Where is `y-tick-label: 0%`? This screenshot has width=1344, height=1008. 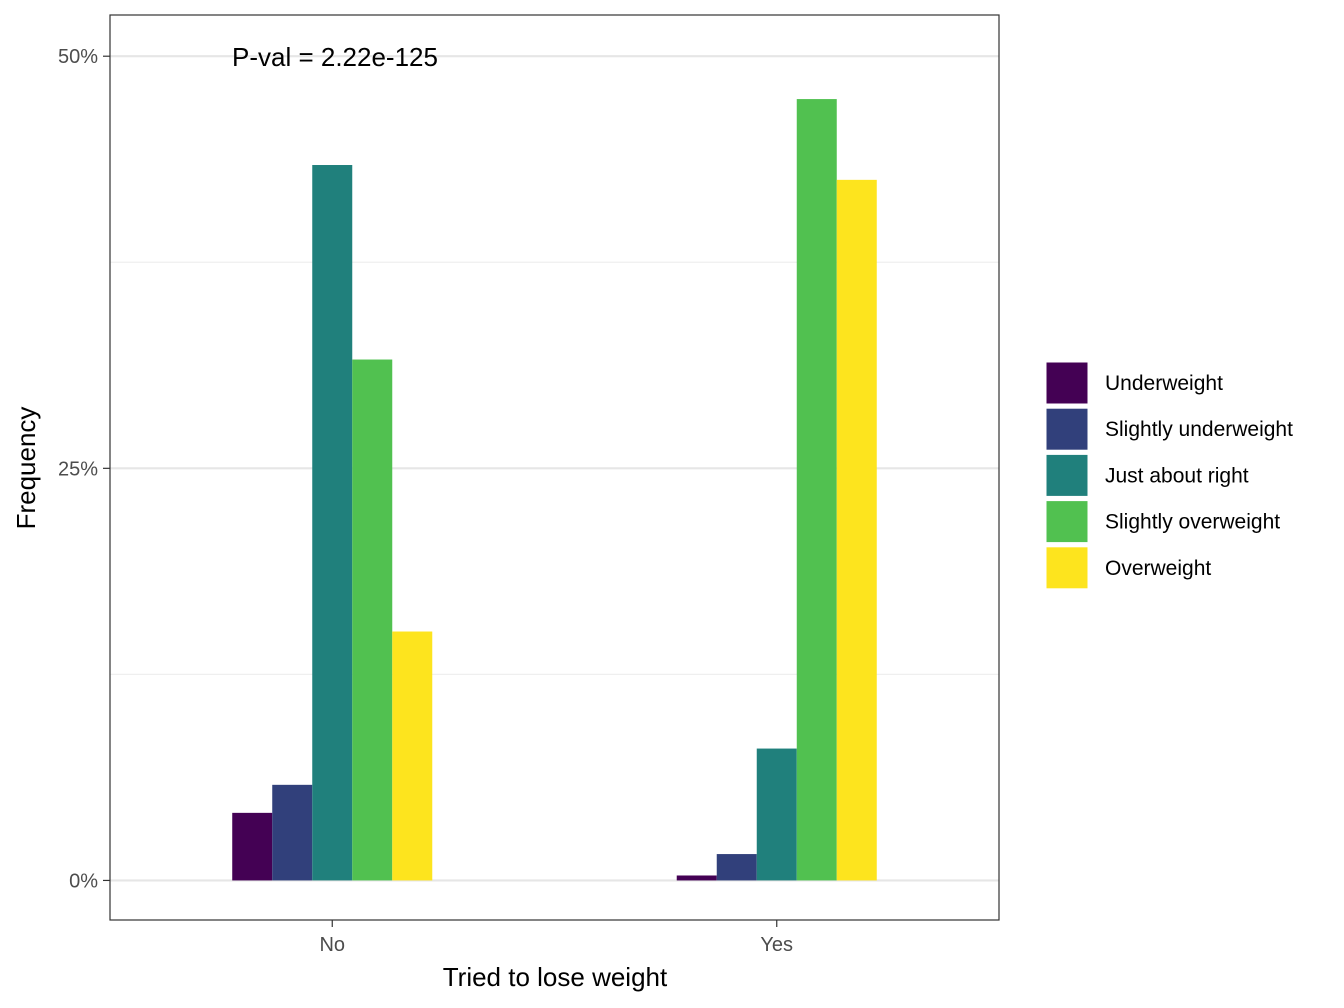 y-tick-label: 0% is located at coordinates (83, 881).